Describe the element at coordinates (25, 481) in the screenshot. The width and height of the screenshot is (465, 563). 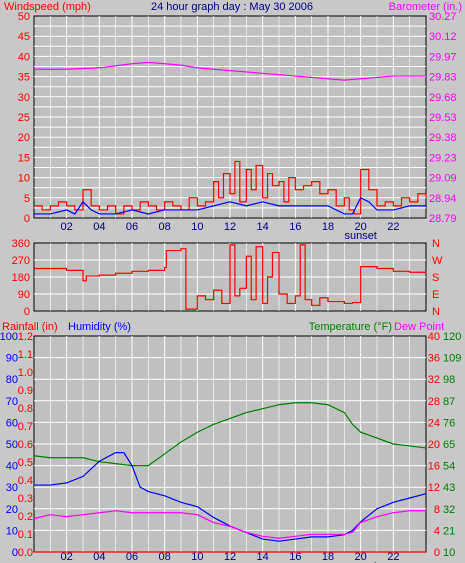
I see `rainfall-tick-label: 0.4` at that location.